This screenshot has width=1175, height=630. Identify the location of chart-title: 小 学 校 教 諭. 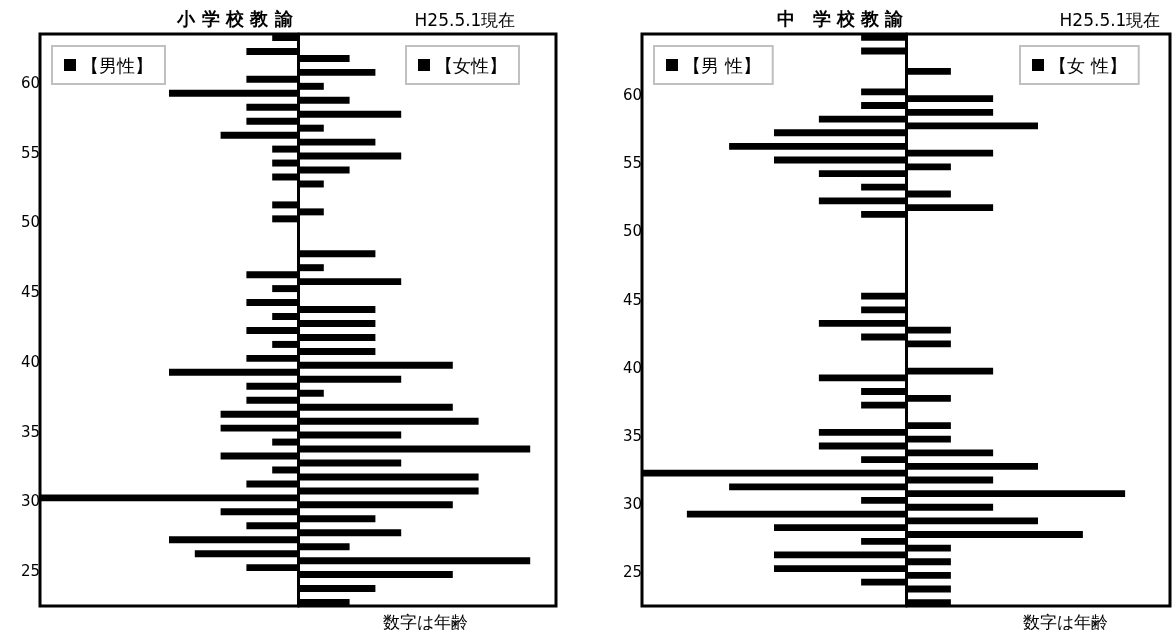
(235, 18).